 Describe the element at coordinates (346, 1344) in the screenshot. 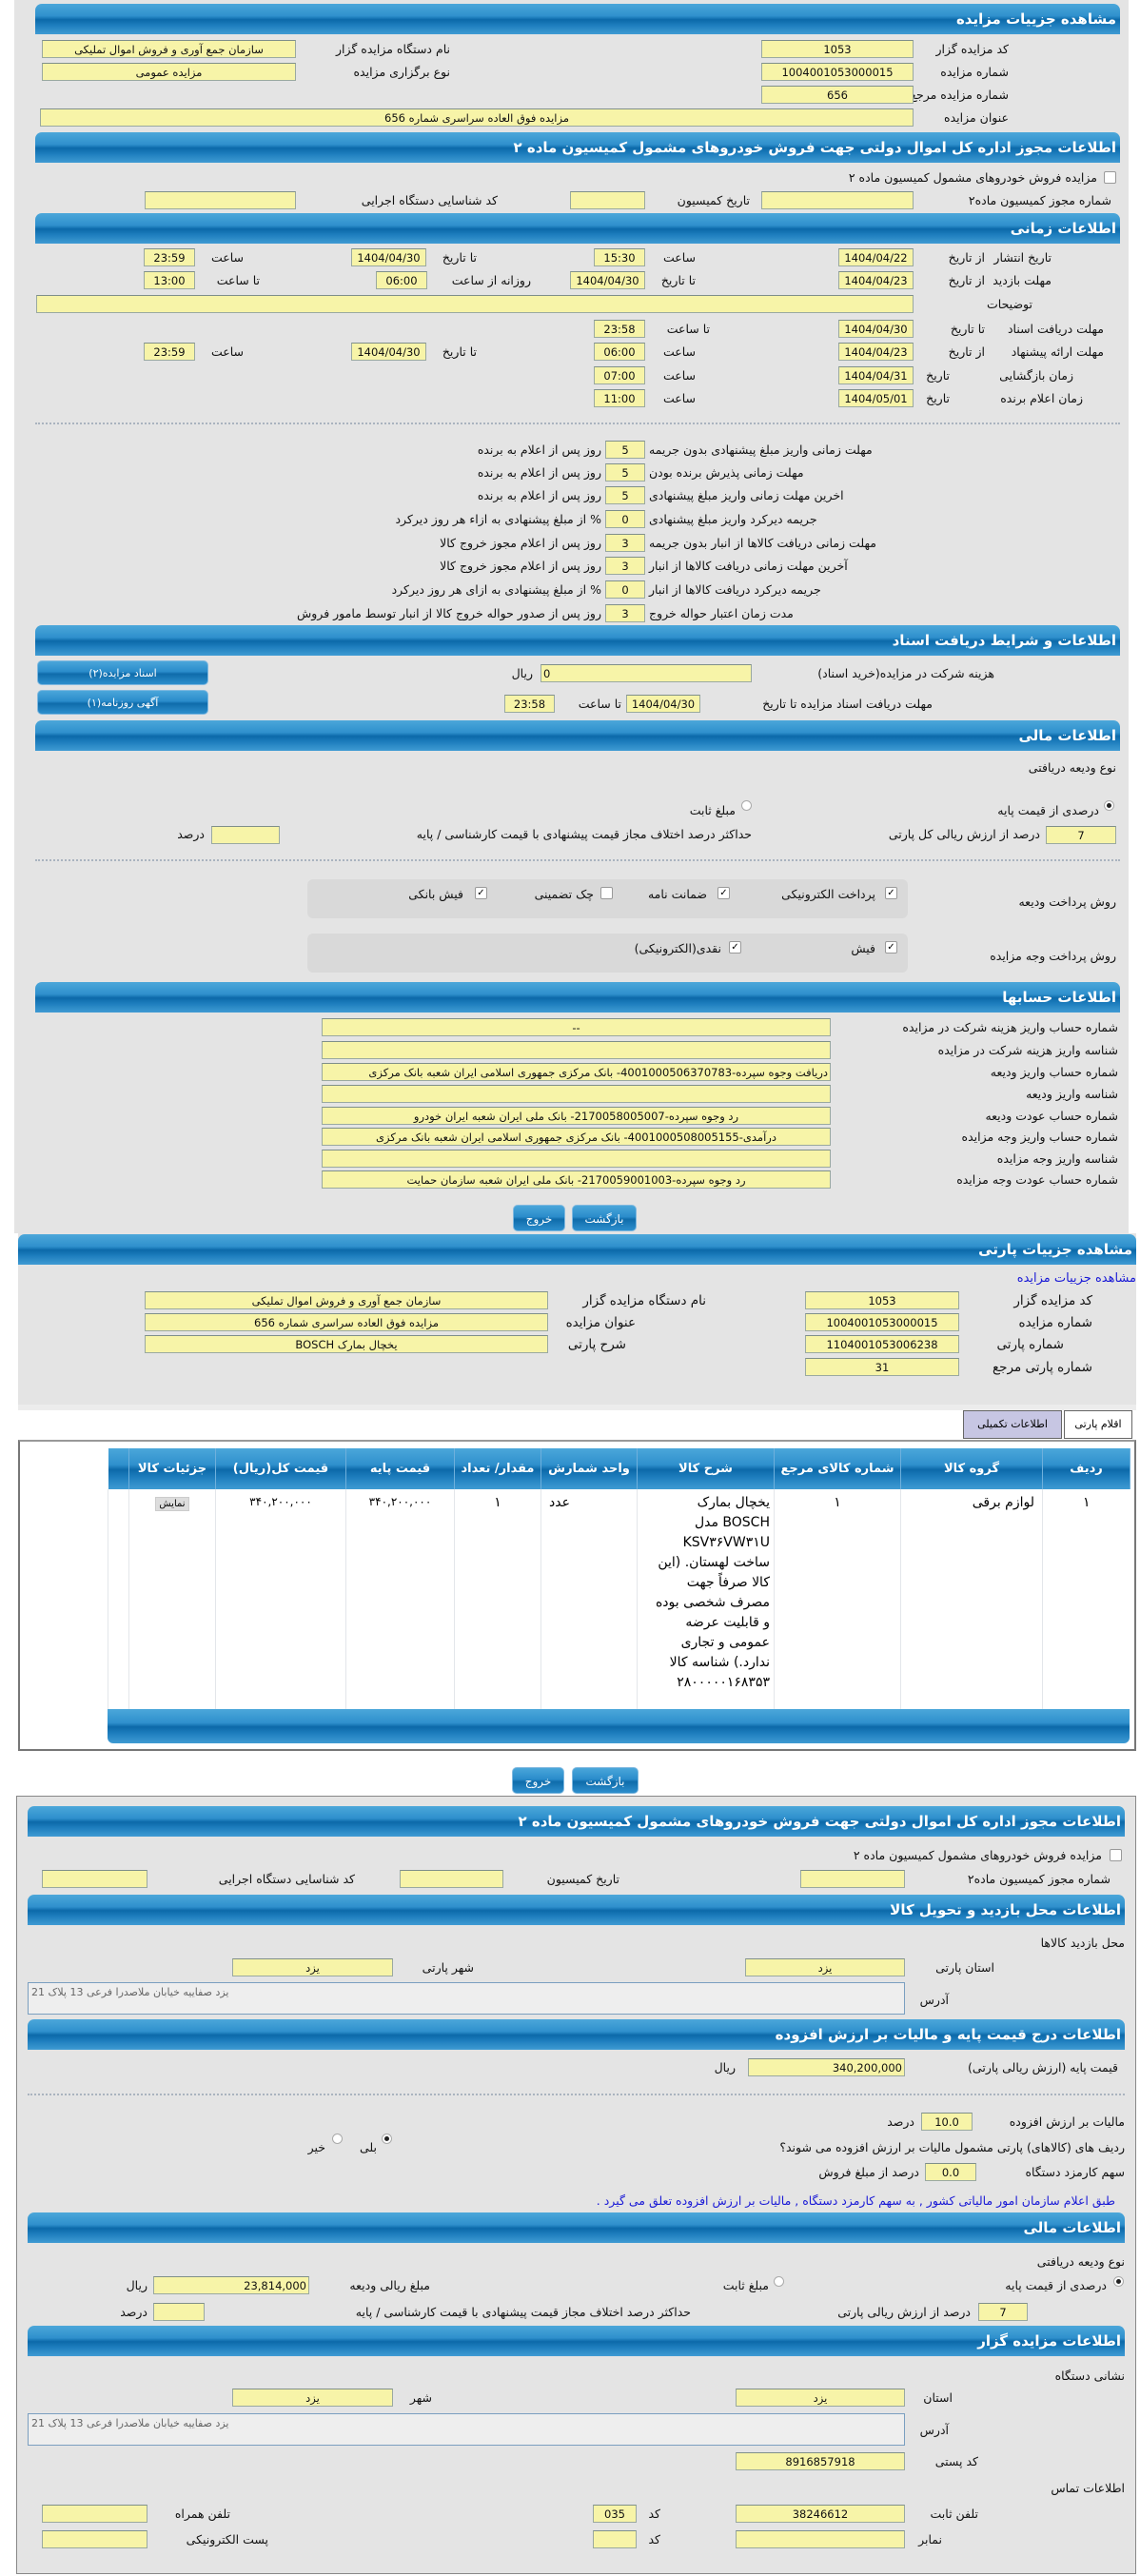

I see `lot-desc-field: یخچال بمارک BOSCH` at that location.